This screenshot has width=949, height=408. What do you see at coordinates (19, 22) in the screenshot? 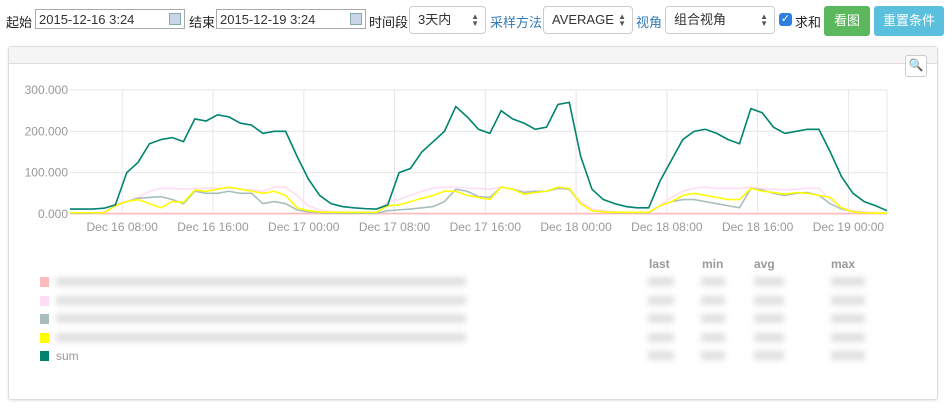
I see `start-label: 起始` at bounding box center [19, 22].